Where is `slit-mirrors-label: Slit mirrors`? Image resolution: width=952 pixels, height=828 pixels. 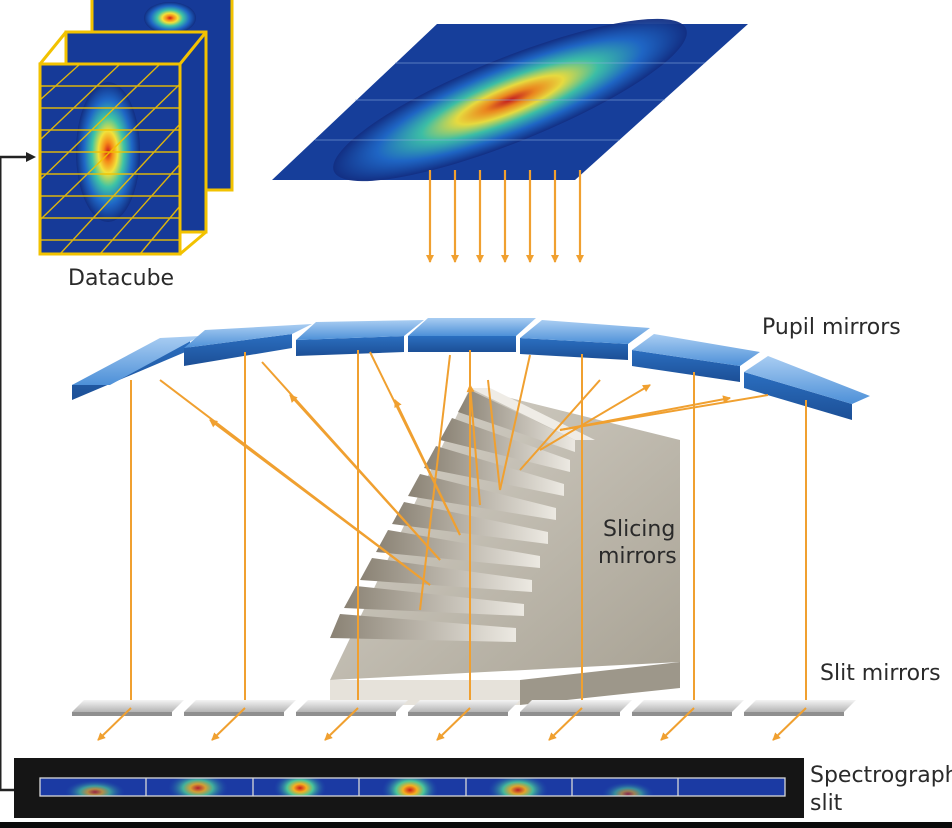 slit-mirrors-label: Slit mirrors is located at coordinates (880, 673).